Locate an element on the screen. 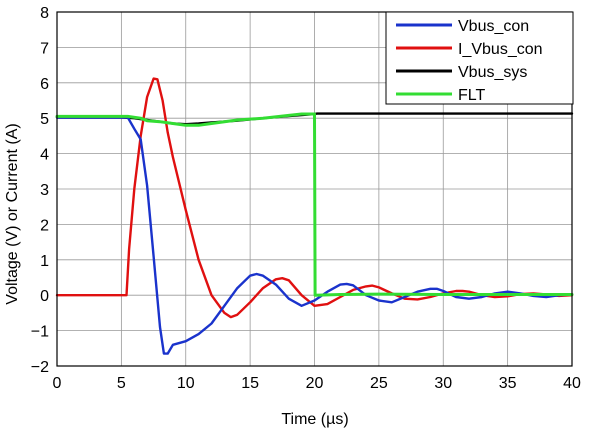  legend: Vbus_con I_Vbus_con Vbus_sys FLT is located at coordinates (479, 58).